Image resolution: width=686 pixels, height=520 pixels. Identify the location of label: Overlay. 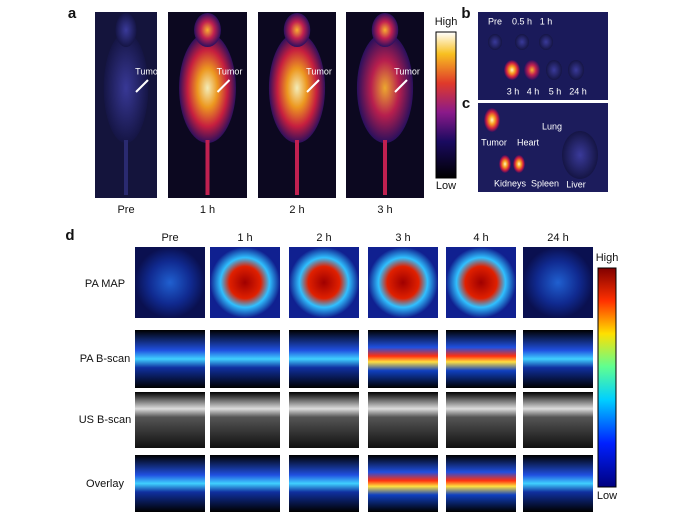
(105, 484).